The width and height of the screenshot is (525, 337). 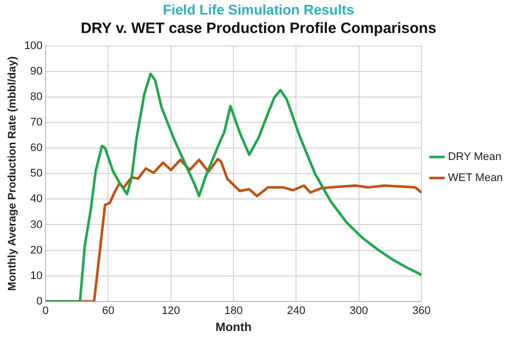 What do you see at coordinates (36, 224) in the screenshot?
I see `y-tick-label: 30` at bounding box center [36, 224].